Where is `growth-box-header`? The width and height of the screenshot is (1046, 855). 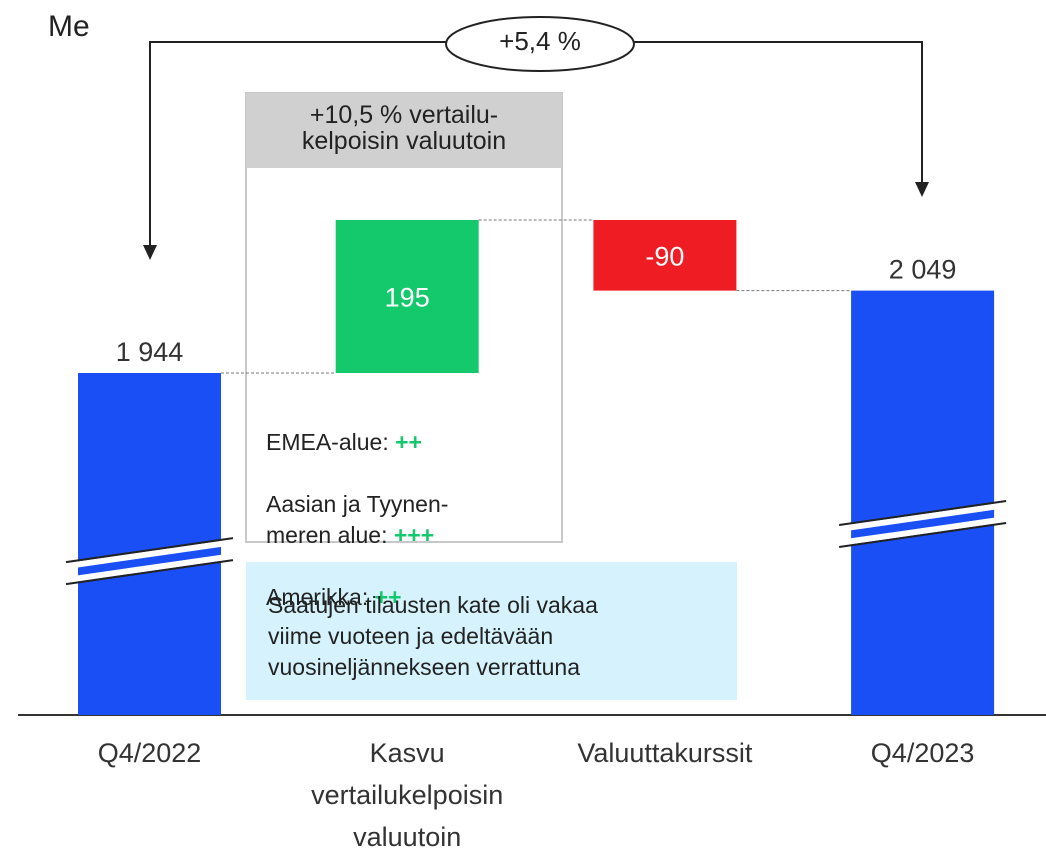 growth-box-header is located at coordinates (404, 130).